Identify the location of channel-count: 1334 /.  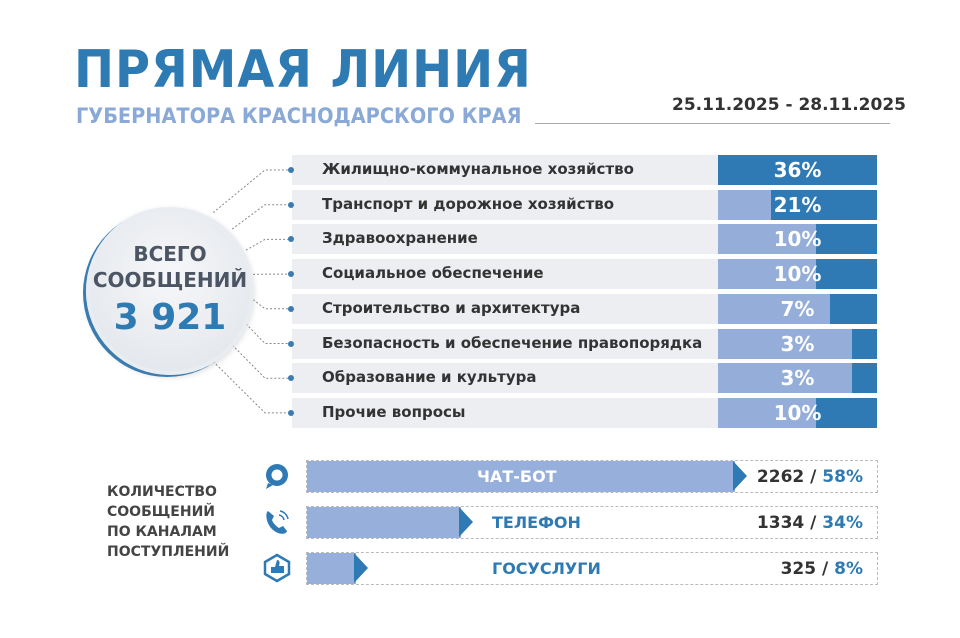
(786, 523).